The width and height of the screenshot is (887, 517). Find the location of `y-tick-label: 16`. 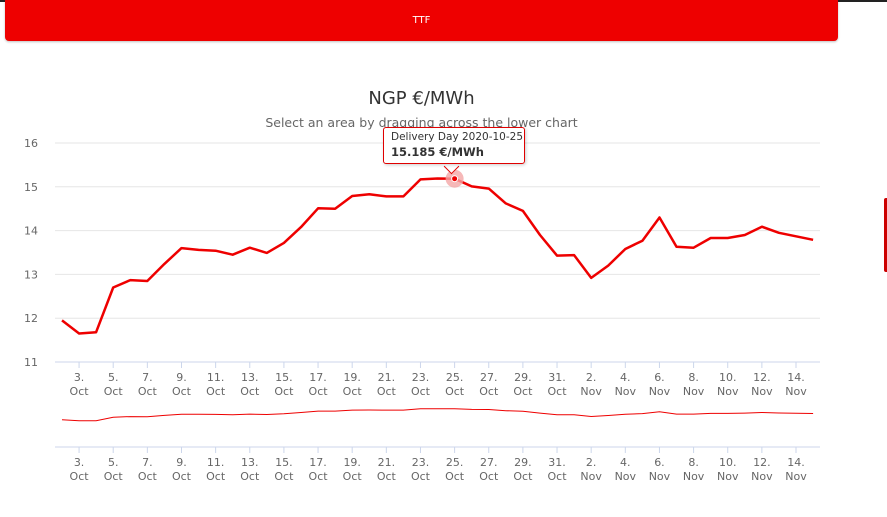

y-tick-label: 16 is located at coordinates (31, 143).